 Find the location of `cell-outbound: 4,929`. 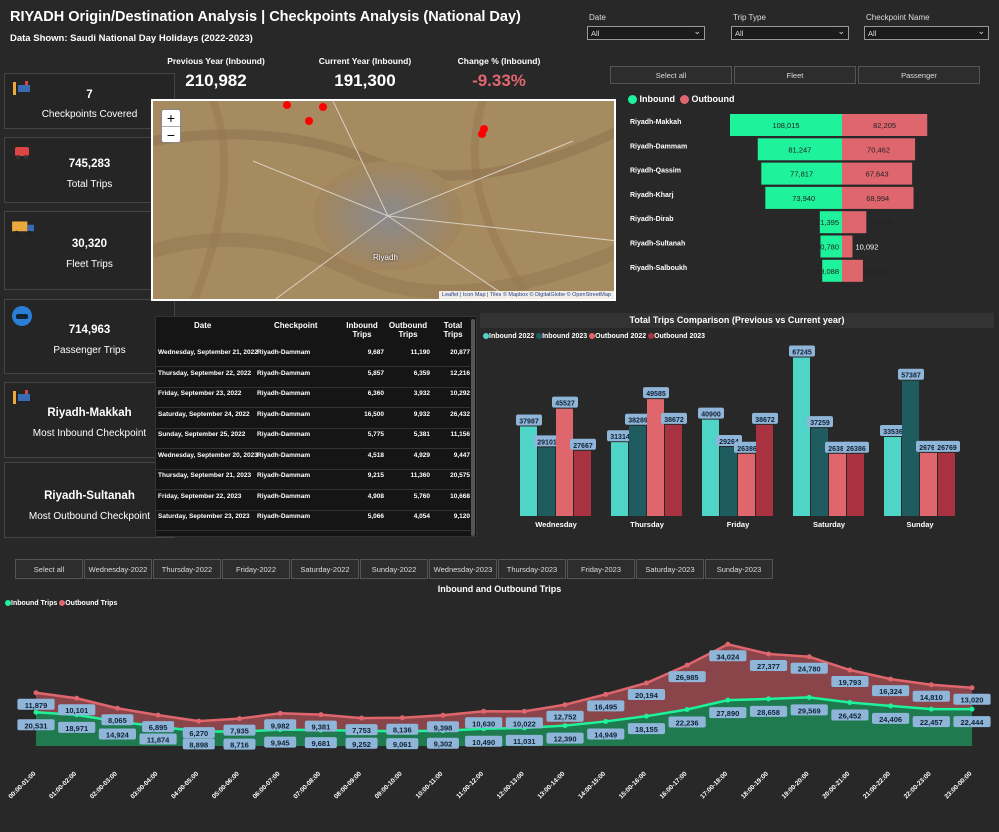

cell-outbound: 4,929 is located at coordinates (421, 455).